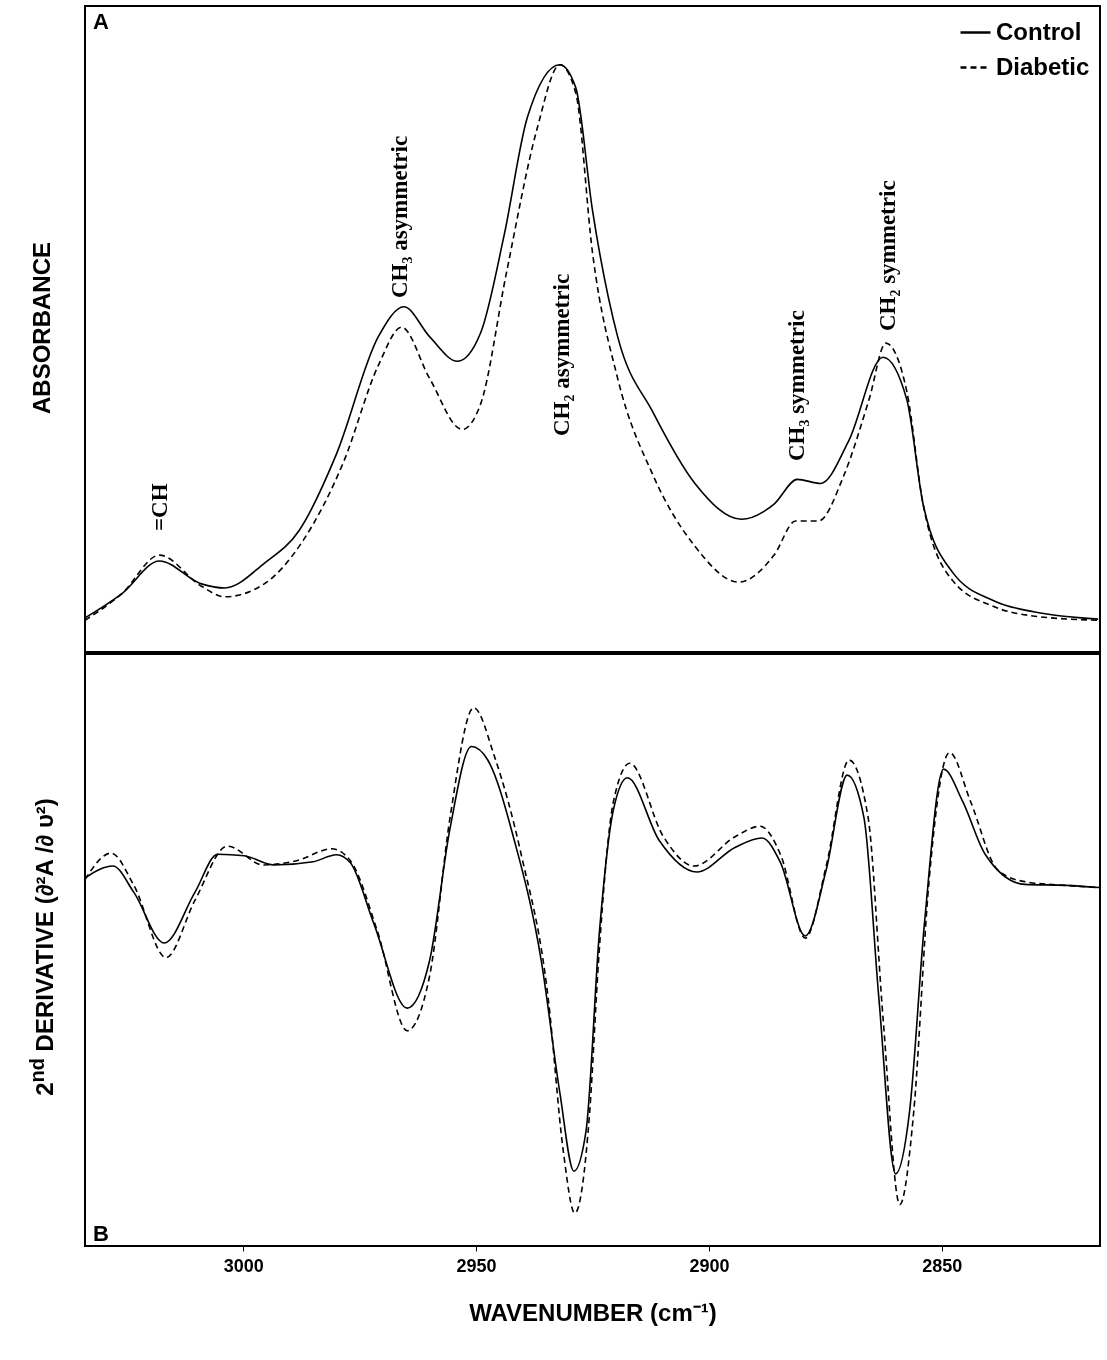  What do you see at coordinates (243, 1265) in the screenshot?
I see `x-tick-label: 3000` at bounding box center [243, 1265].